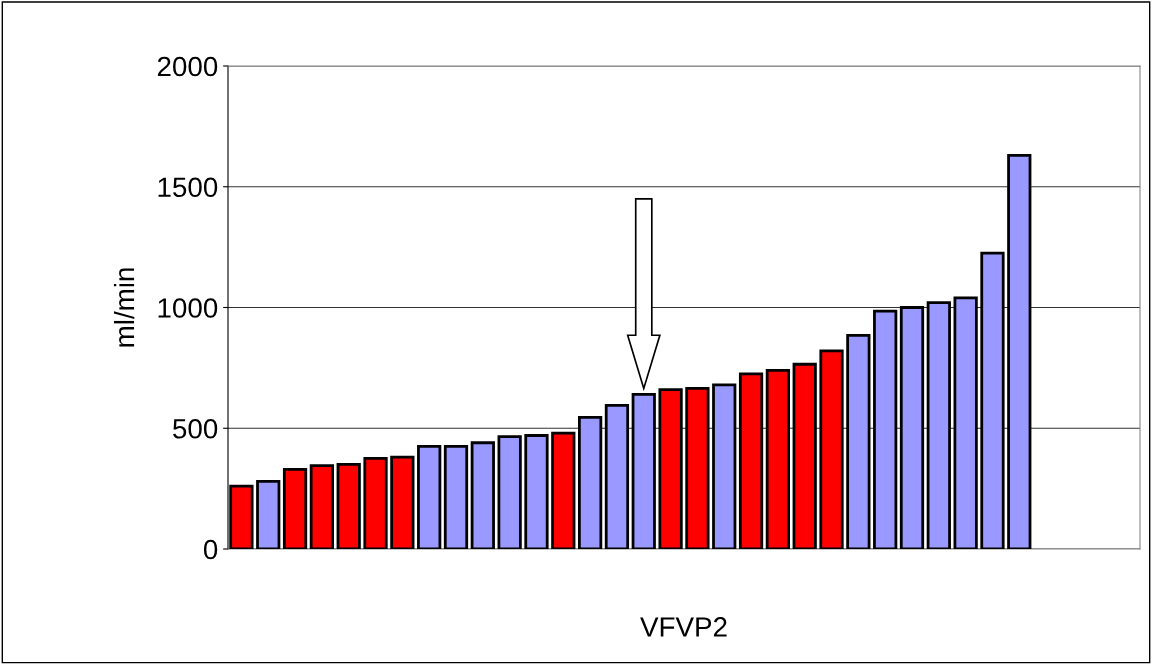  Describe the element at coordinates (210, 549) in the screenshot. I see `y-tick-label: 0` at that location.